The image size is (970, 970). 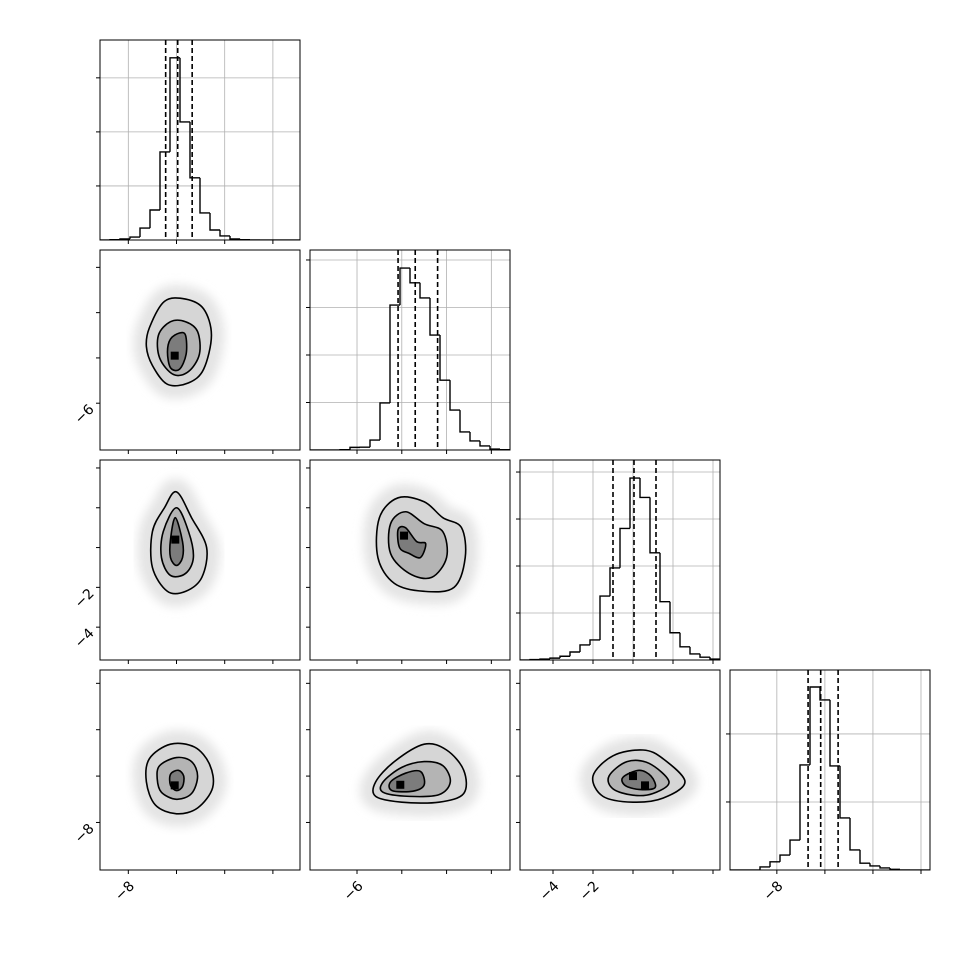 I want to click on density-contour, so click(x=177, y=351).